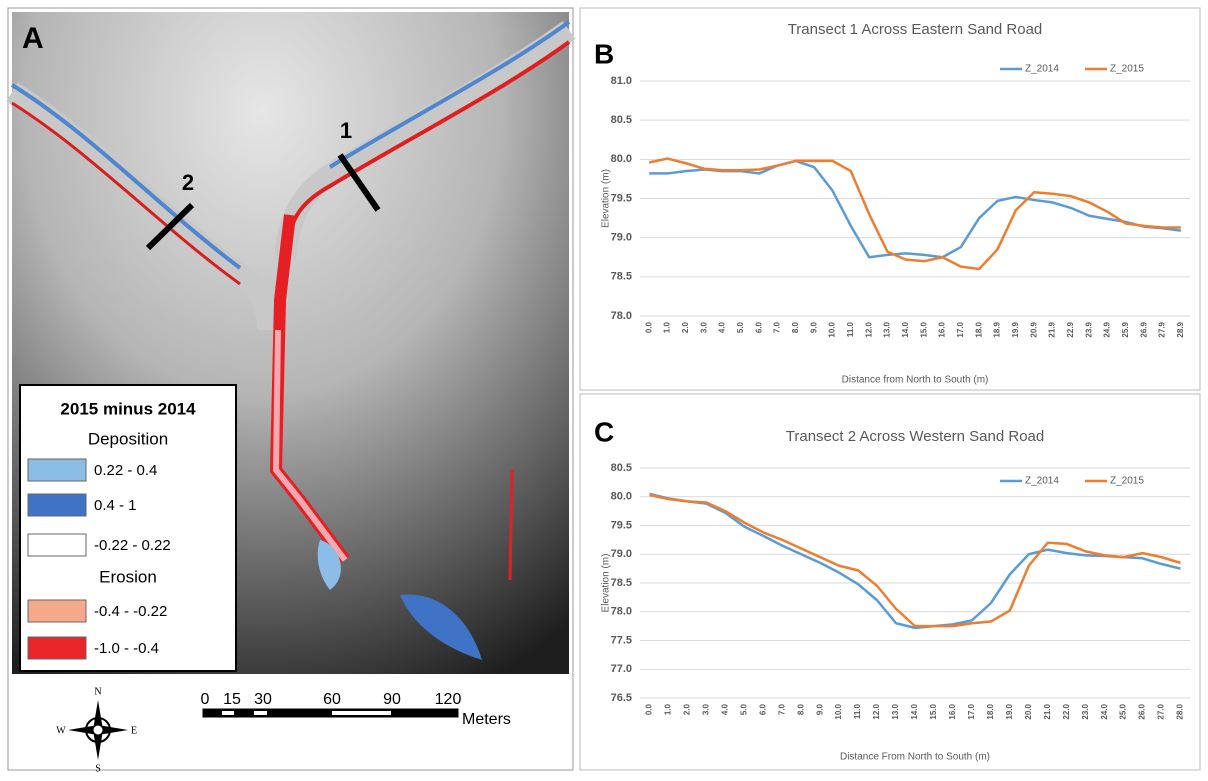 This screenshot has height=781, width=1208. I want to click on compass-label: W, so click(61, 730).